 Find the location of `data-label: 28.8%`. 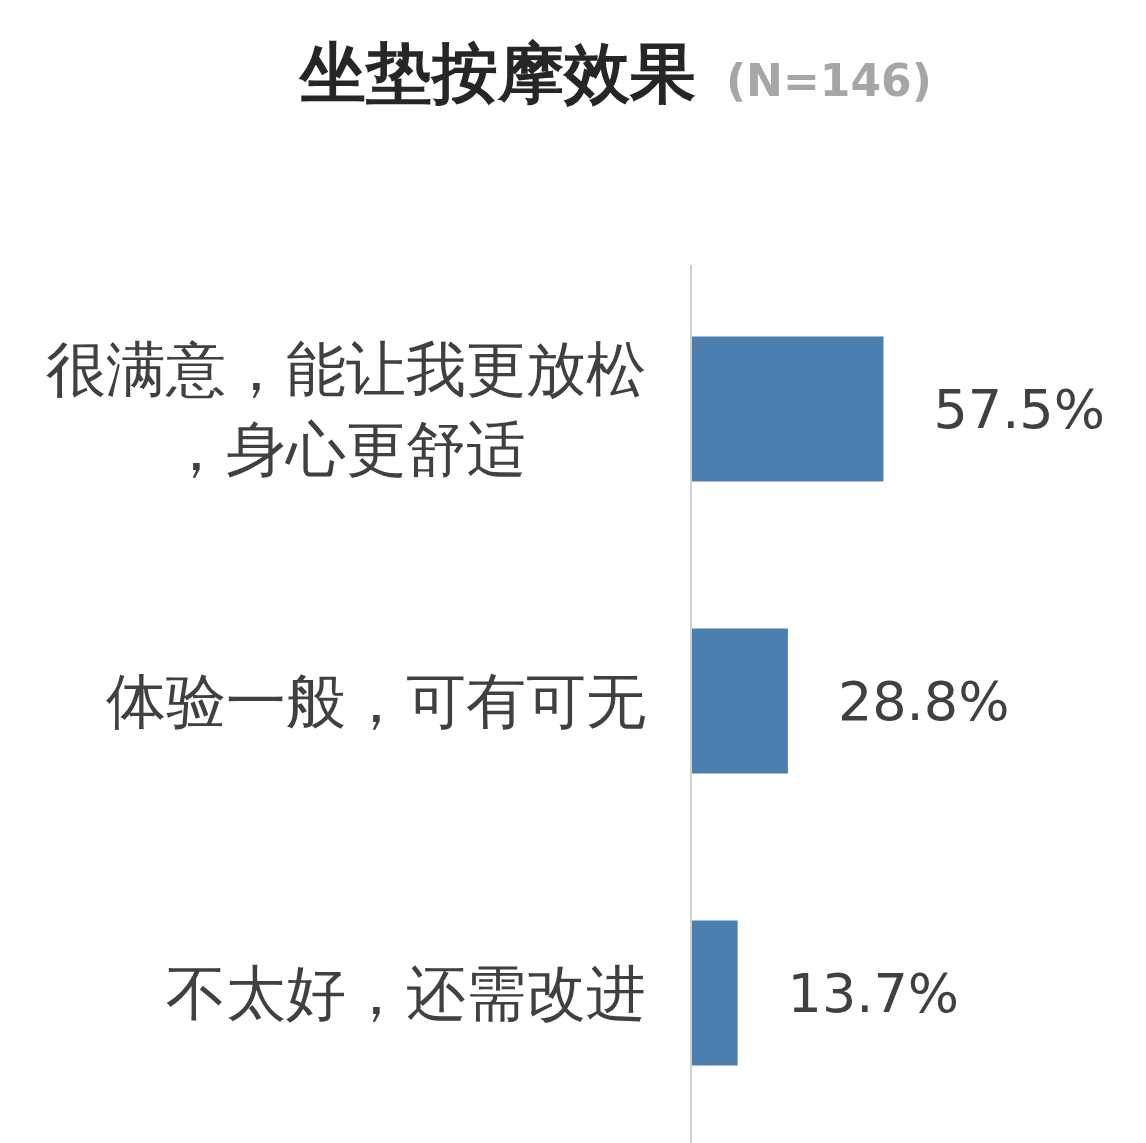

data-label: 28.8% is located at coordinates (923, 701).